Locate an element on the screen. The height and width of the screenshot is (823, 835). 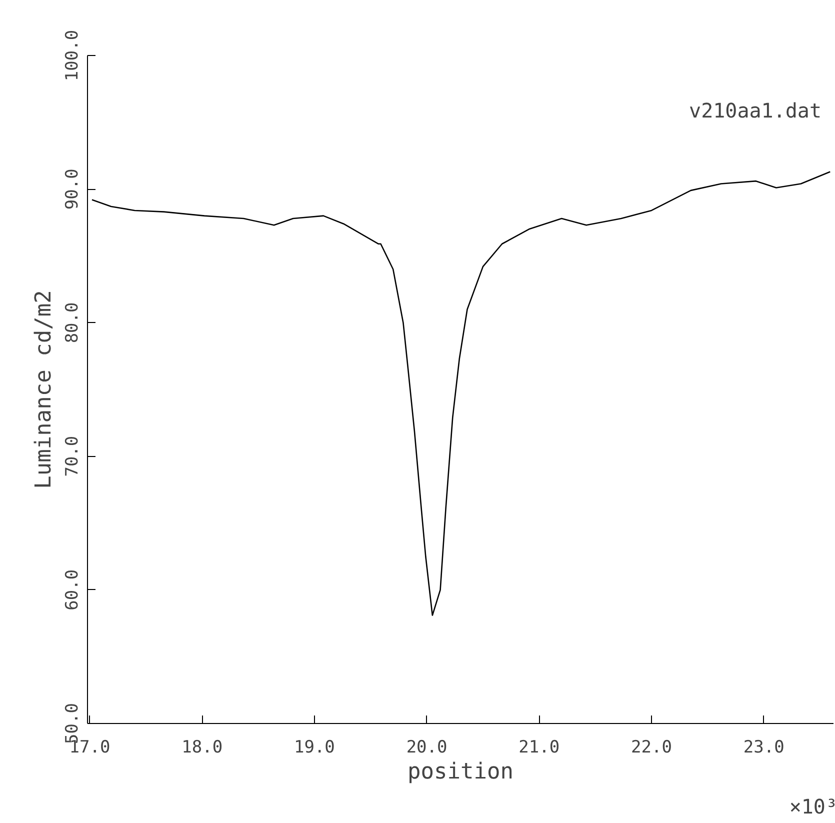
x-tick-label: 22.0 is located at coordinates (651, 748).